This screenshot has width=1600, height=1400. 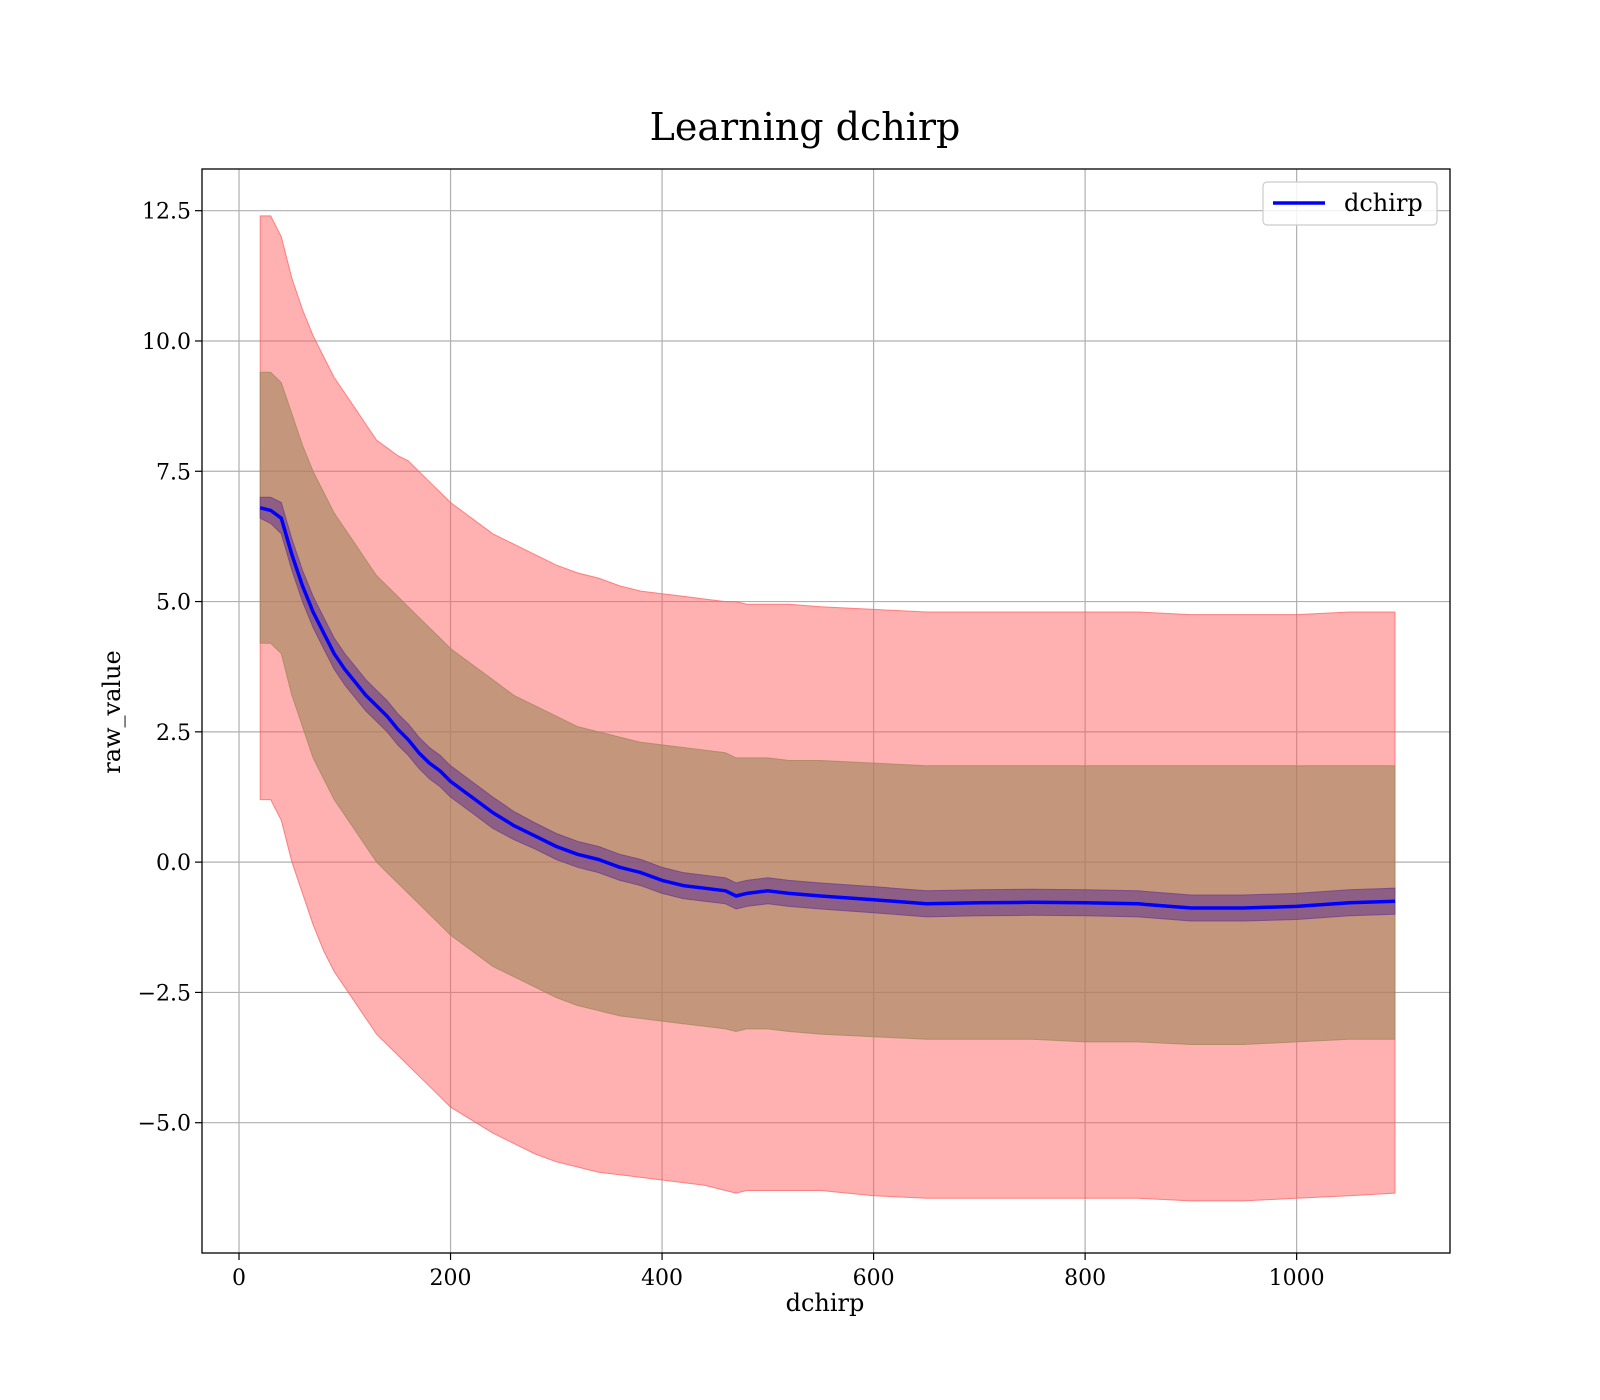 I want to click on x-tick-label-1: 200, so click(x=451, y=1278).